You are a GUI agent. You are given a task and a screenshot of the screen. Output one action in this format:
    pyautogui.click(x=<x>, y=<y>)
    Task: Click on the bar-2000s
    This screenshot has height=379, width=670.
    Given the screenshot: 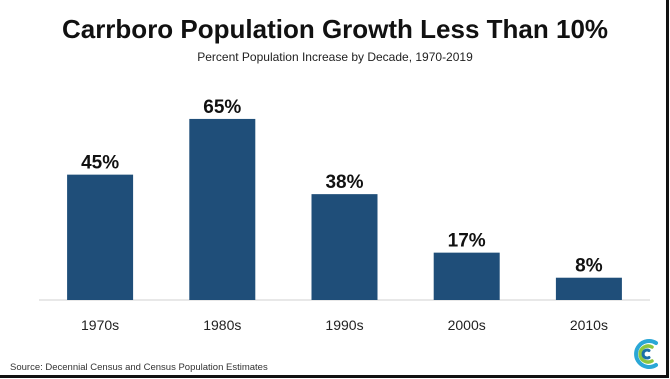 What is the action you would take?
    pyautogui.click(x=466, y=276)
    